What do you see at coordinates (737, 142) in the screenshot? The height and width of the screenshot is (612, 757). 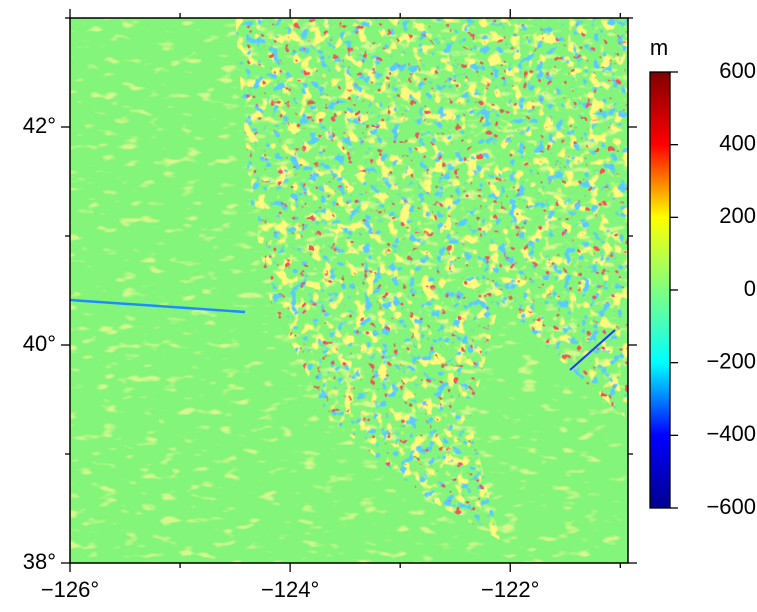 I see `colorbar-tick-label: 400` at bounding box center [737, 142].